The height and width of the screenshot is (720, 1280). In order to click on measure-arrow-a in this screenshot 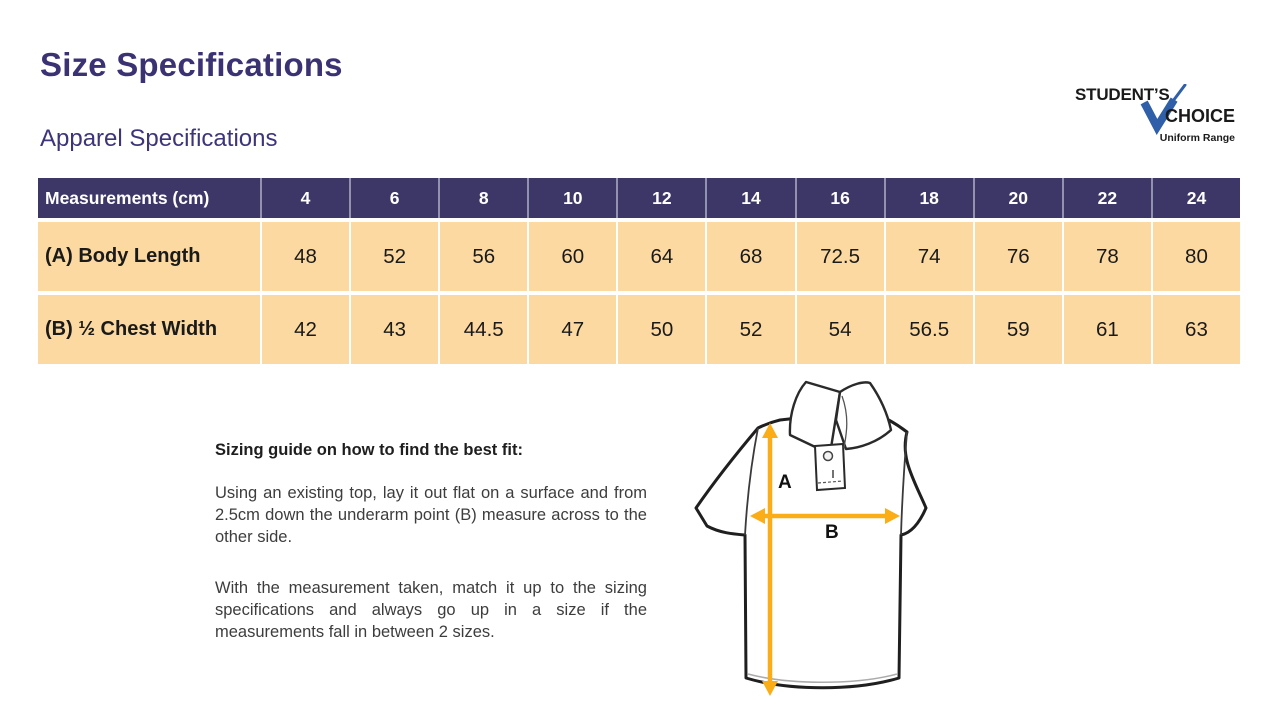, I will do `click(770, 559)`.